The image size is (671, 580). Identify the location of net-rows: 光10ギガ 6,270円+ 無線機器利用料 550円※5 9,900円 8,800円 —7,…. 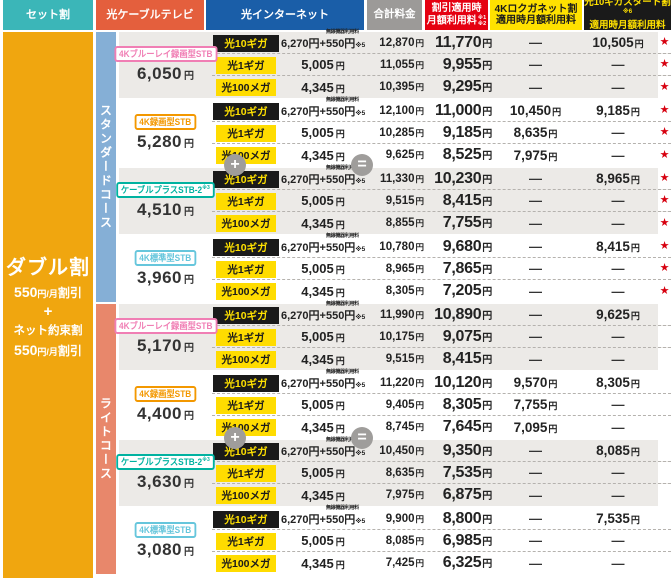
(441, 539).